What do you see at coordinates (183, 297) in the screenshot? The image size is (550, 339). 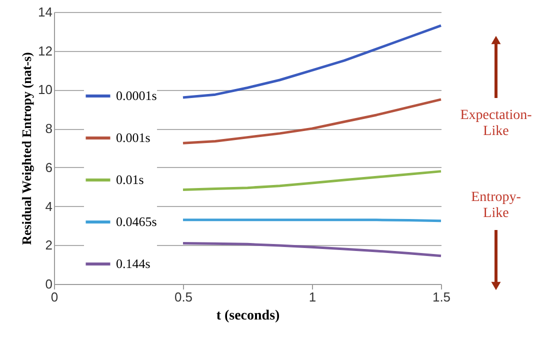 I see `x-tick-label: 0.5` at bounding box center [183, 297].